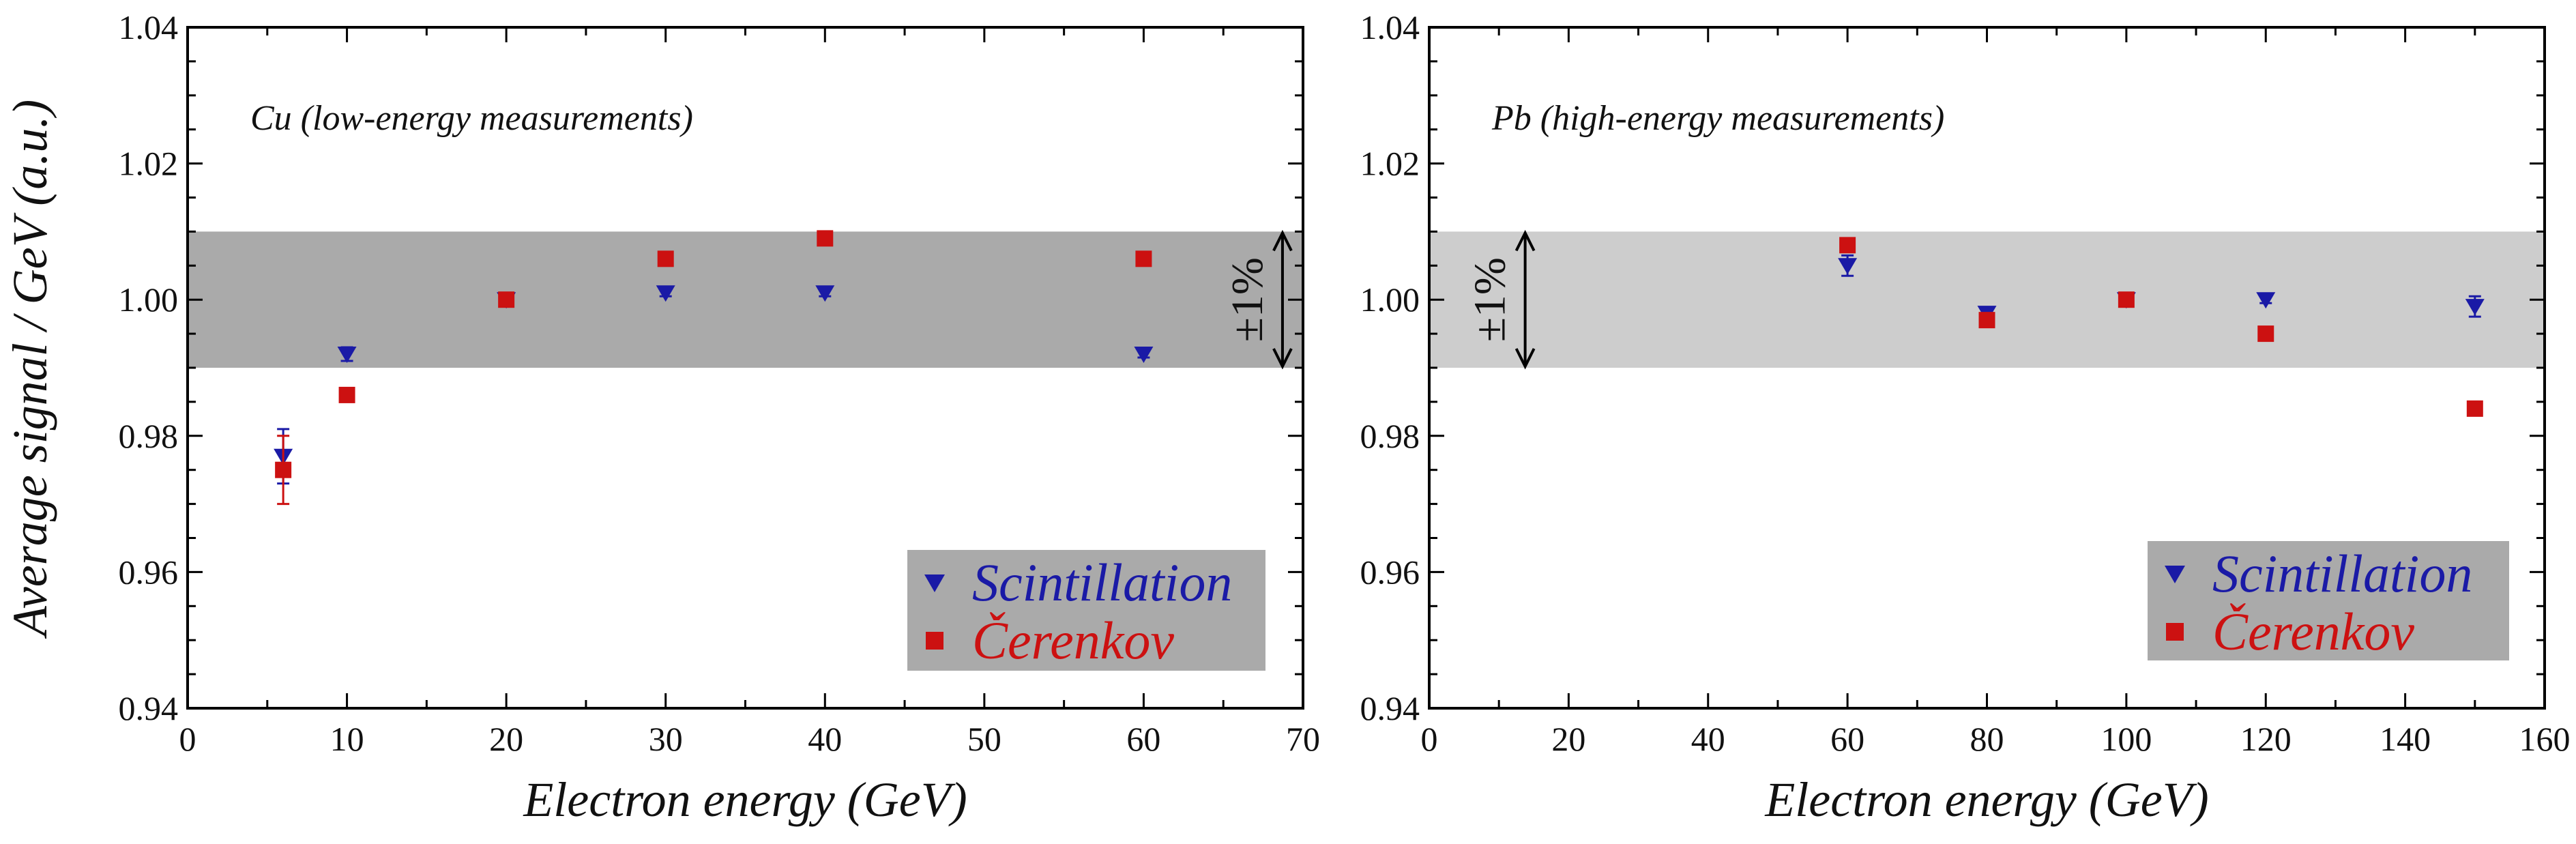 This screenshot has width=2576, height=844. I want to click on x-tick-label: 80, so click(1987, 739).